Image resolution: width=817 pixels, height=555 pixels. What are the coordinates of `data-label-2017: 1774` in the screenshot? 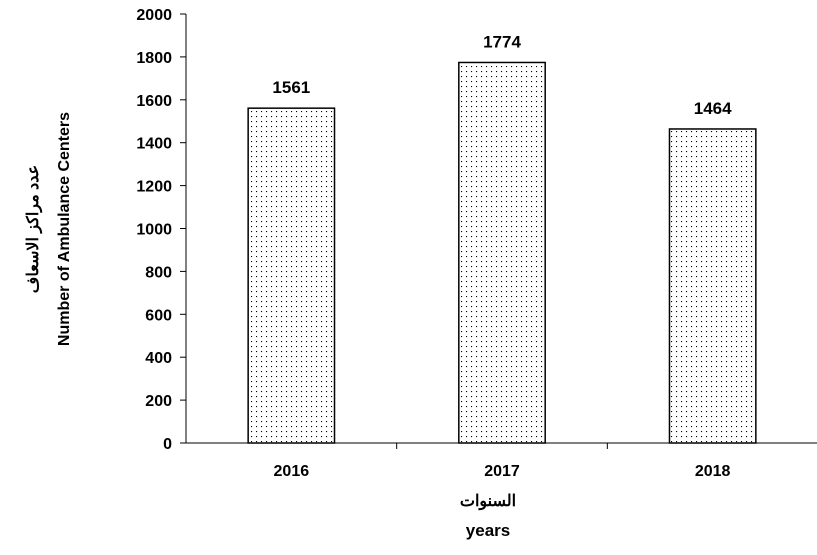 It's located at (502, 41).